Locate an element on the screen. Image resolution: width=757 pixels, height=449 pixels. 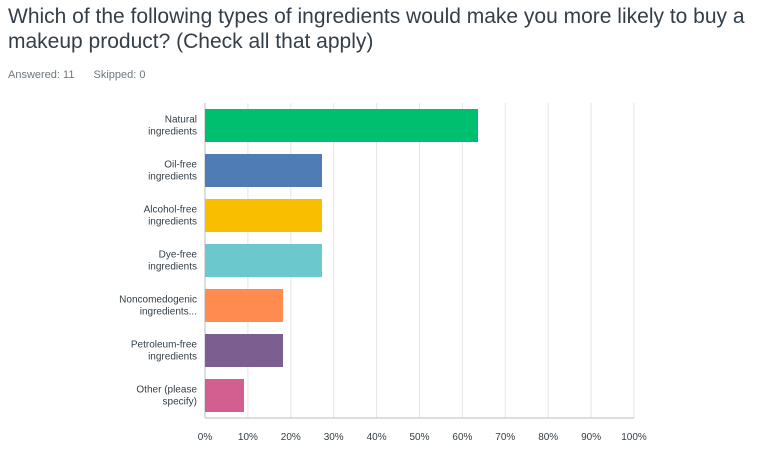
category-label: Oil-free ingredients is located at coordinates (172, 171).